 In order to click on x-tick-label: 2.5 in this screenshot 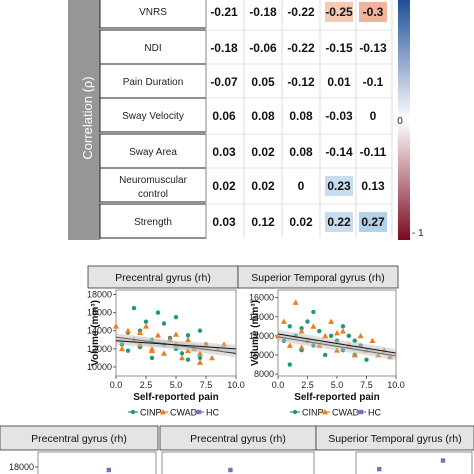, I will do `click(307, 385)`.